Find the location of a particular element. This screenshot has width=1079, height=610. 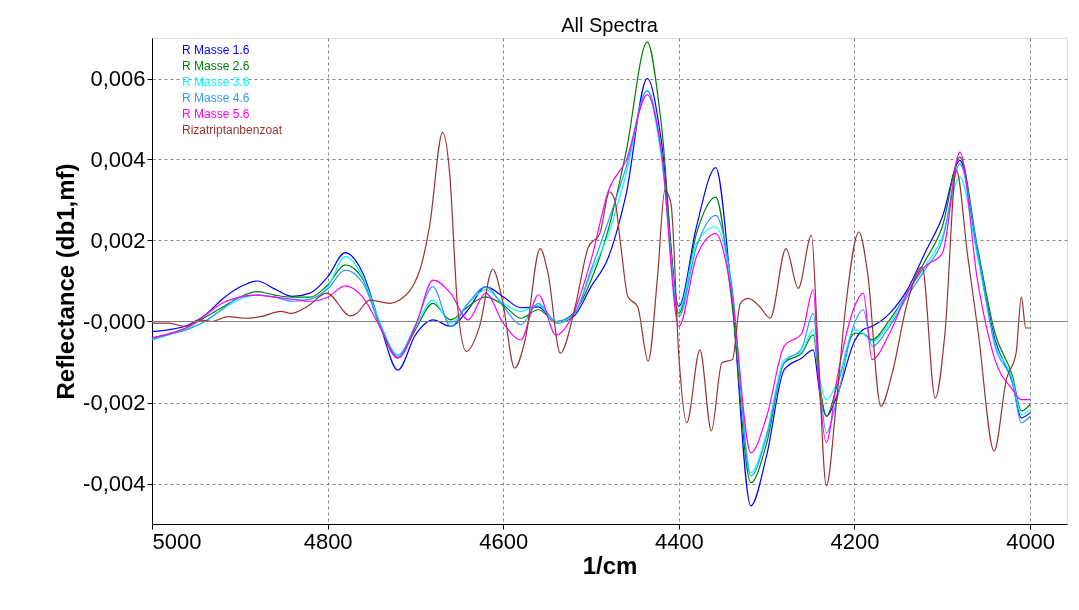

text: R Masse 3.6 is located at coordinates (216, 82).